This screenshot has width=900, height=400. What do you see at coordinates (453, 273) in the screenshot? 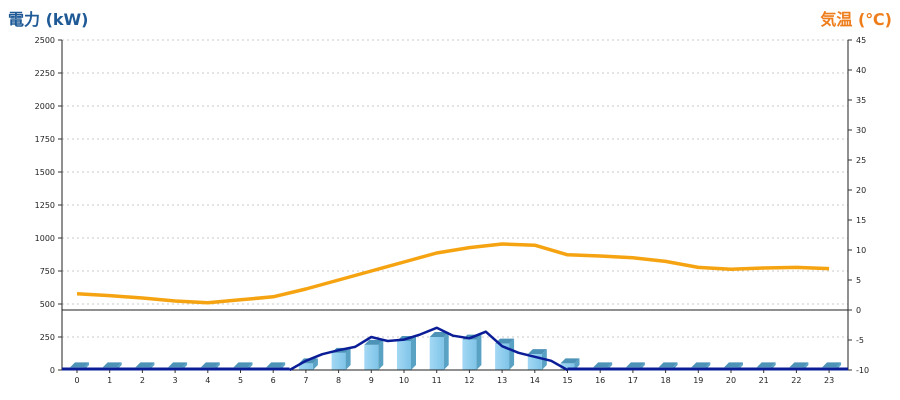
I see `temperature-line` at bounding box center [453, 273].